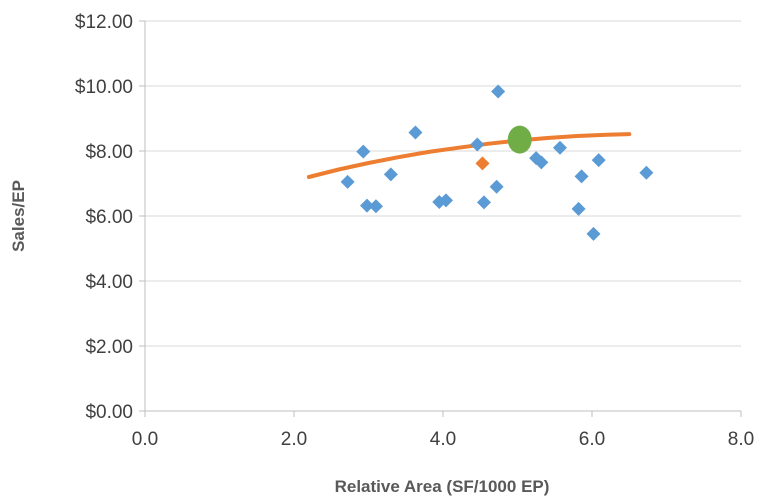 The width and height of the screenshot is (761, 499). I want to click on x-tick-label: 4.0, so click(443, 439).